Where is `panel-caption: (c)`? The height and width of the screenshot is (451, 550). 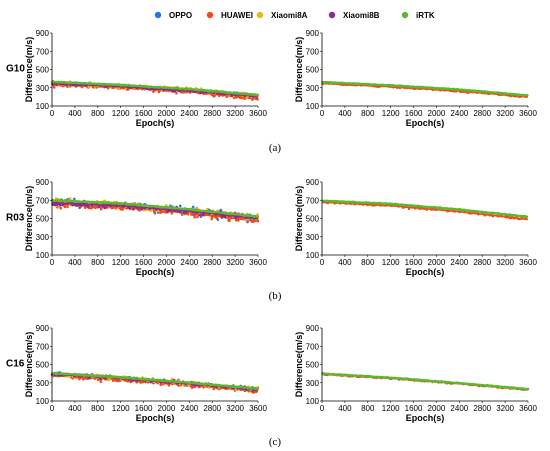 panel-caption: (c) is located at coordinates (275, 442).